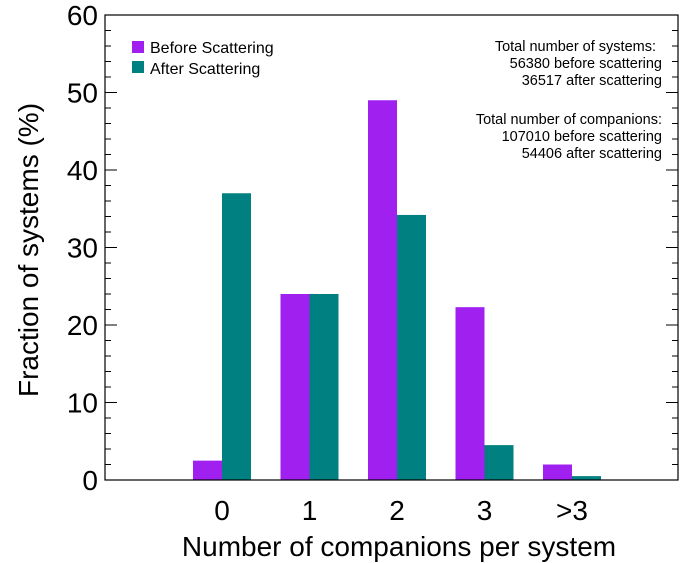  What do you see at coordinates (82, 93) in the screenshot?
I see `y-tick-label-50: 50` at bounding box center [82, 93].